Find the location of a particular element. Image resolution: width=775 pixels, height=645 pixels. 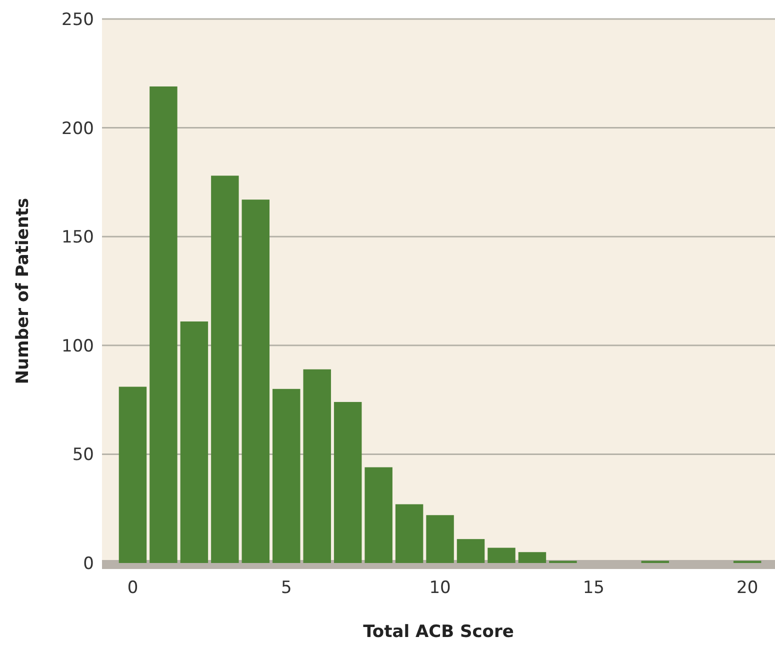

y-axis-title: Number of Patients is located at coordinates (23, 291).